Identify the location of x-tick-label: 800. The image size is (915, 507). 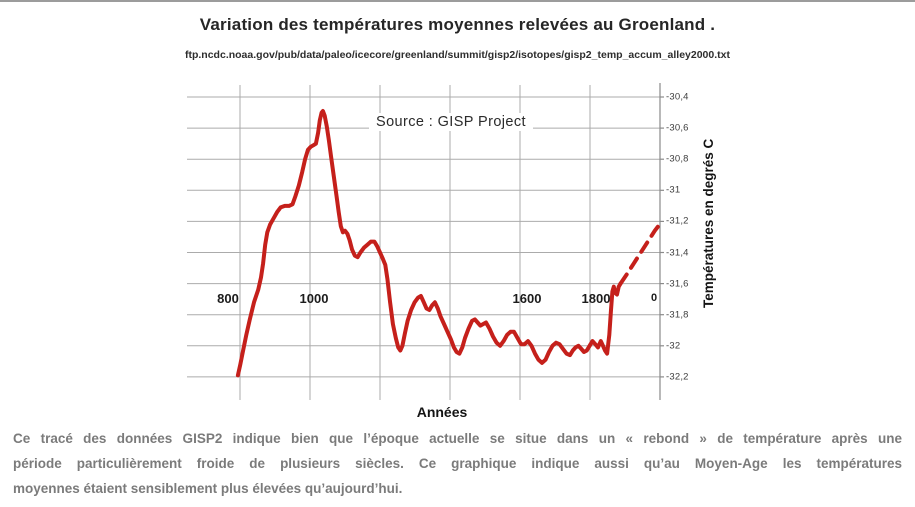
(228, 298).